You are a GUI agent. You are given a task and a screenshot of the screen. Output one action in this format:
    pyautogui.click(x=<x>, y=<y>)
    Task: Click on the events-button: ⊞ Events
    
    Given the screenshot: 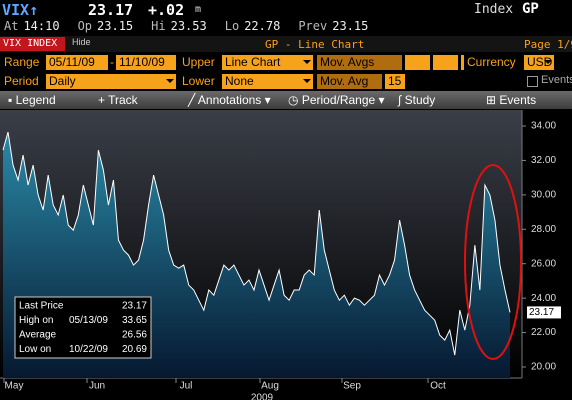 What is the action you would take?
    pyautogui.click(x=511, y=100)
    